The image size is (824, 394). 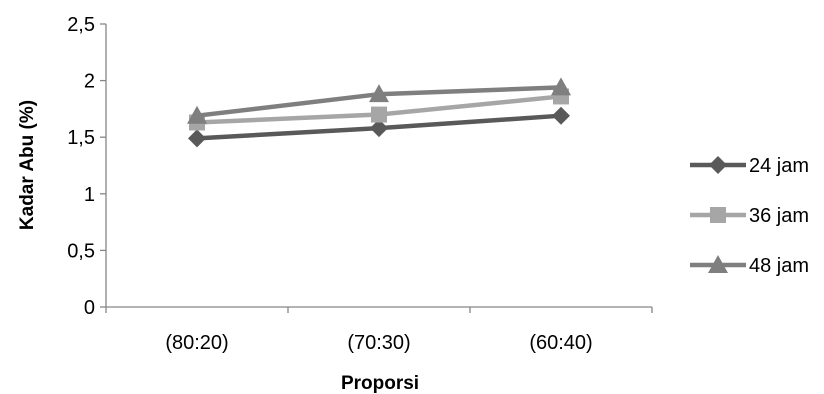 I want to click on legend-item: 36 jam, so click(x=749, y=216).